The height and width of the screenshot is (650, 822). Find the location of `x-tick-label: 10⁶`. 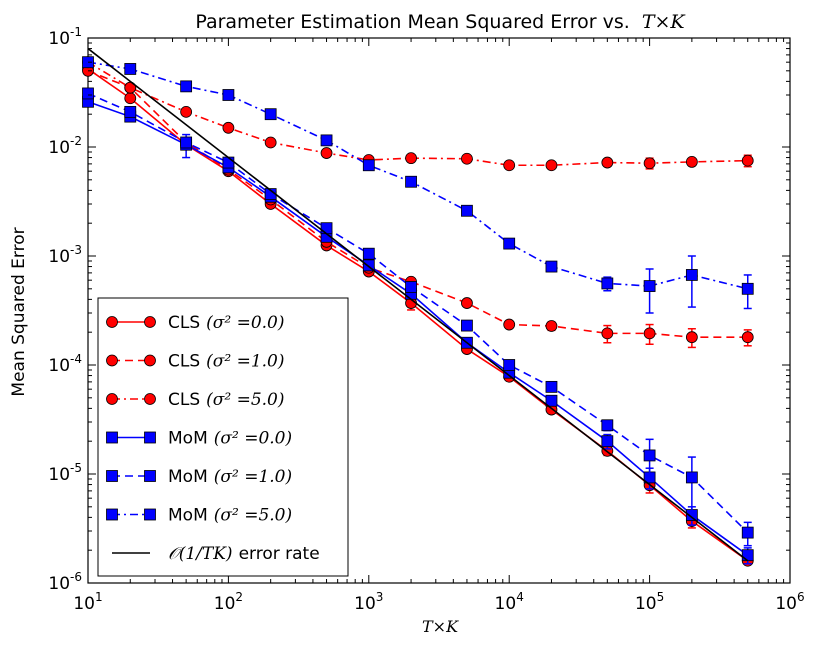

x-tick-label: 10⁶ is located at coordinates (789, 602).